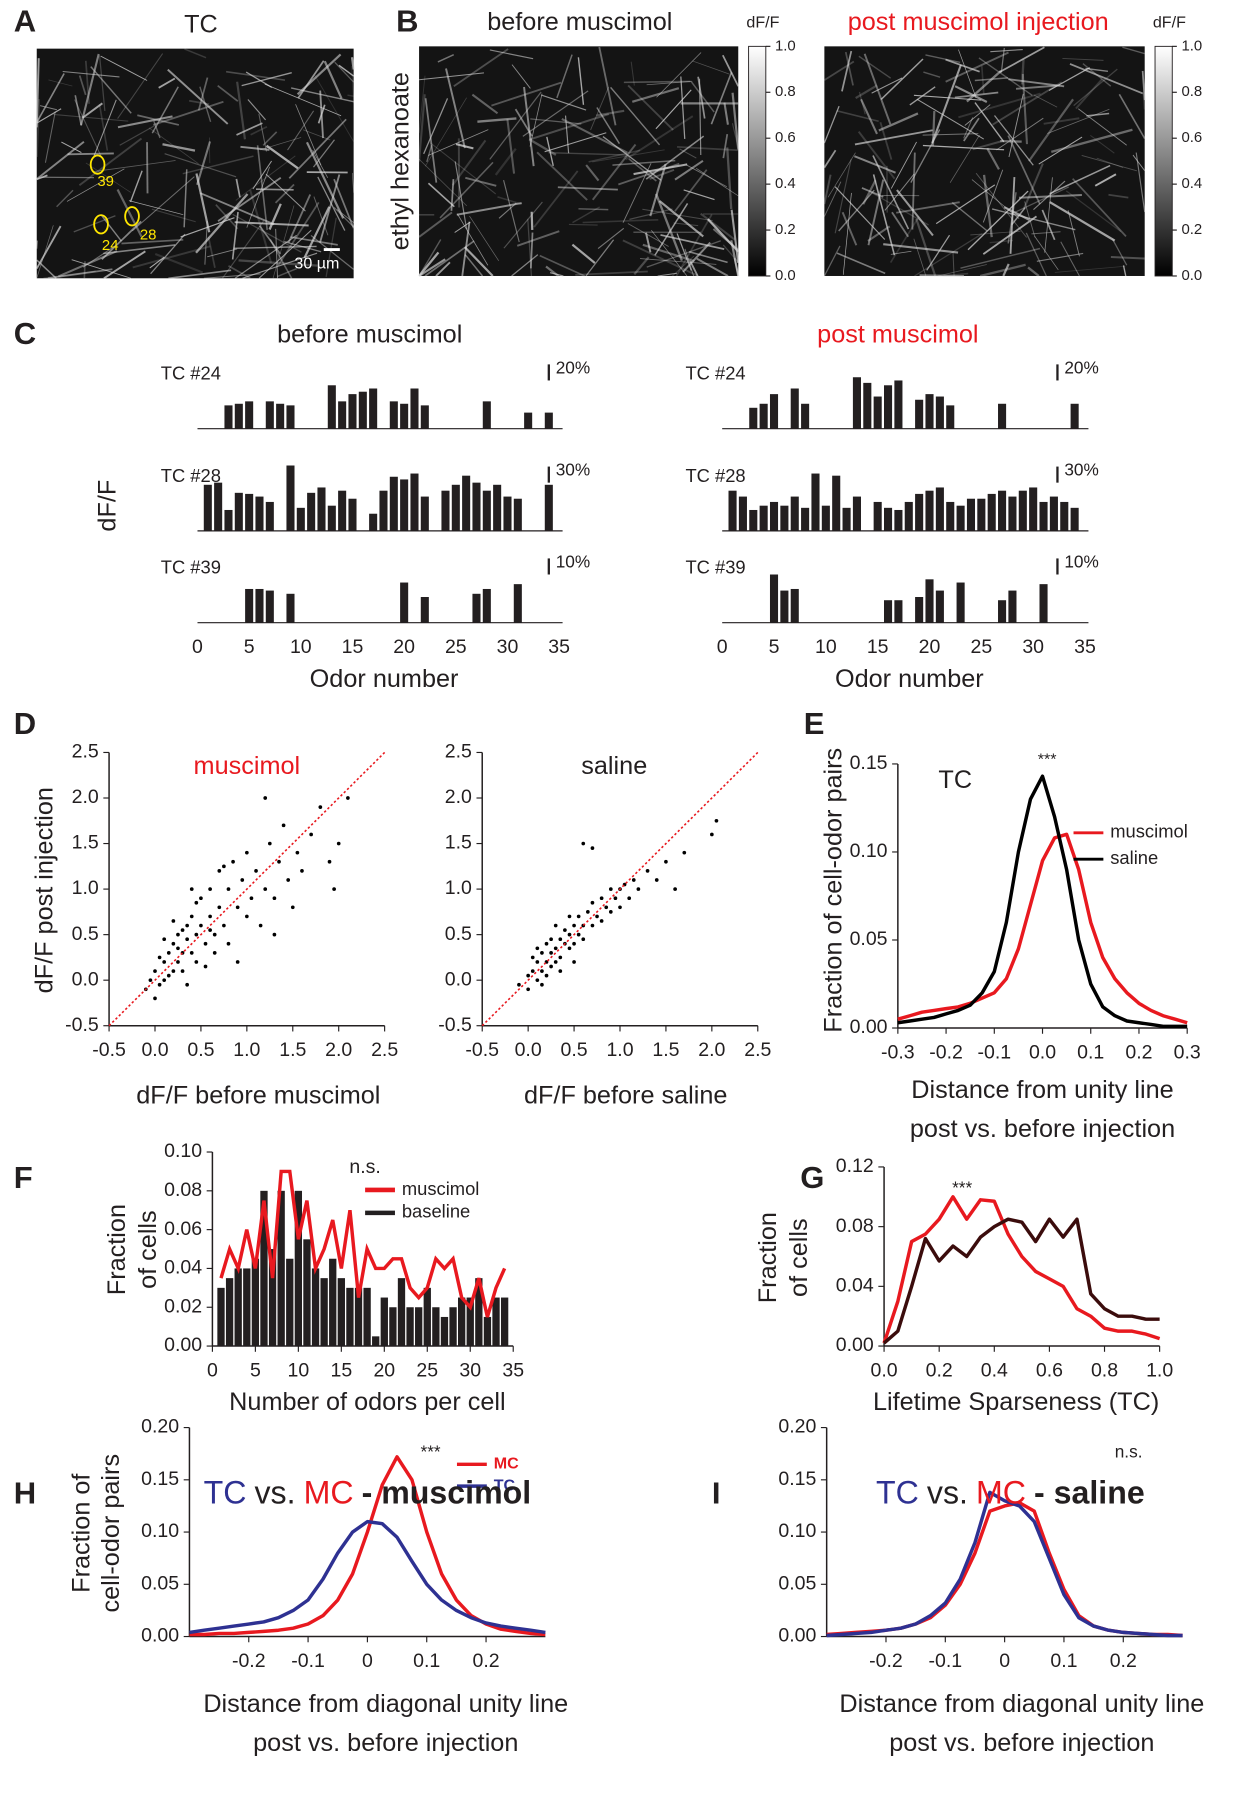 The image size is (1240, 1800). I want to click on x-tick-label: 1.0, so click(246, 1050).